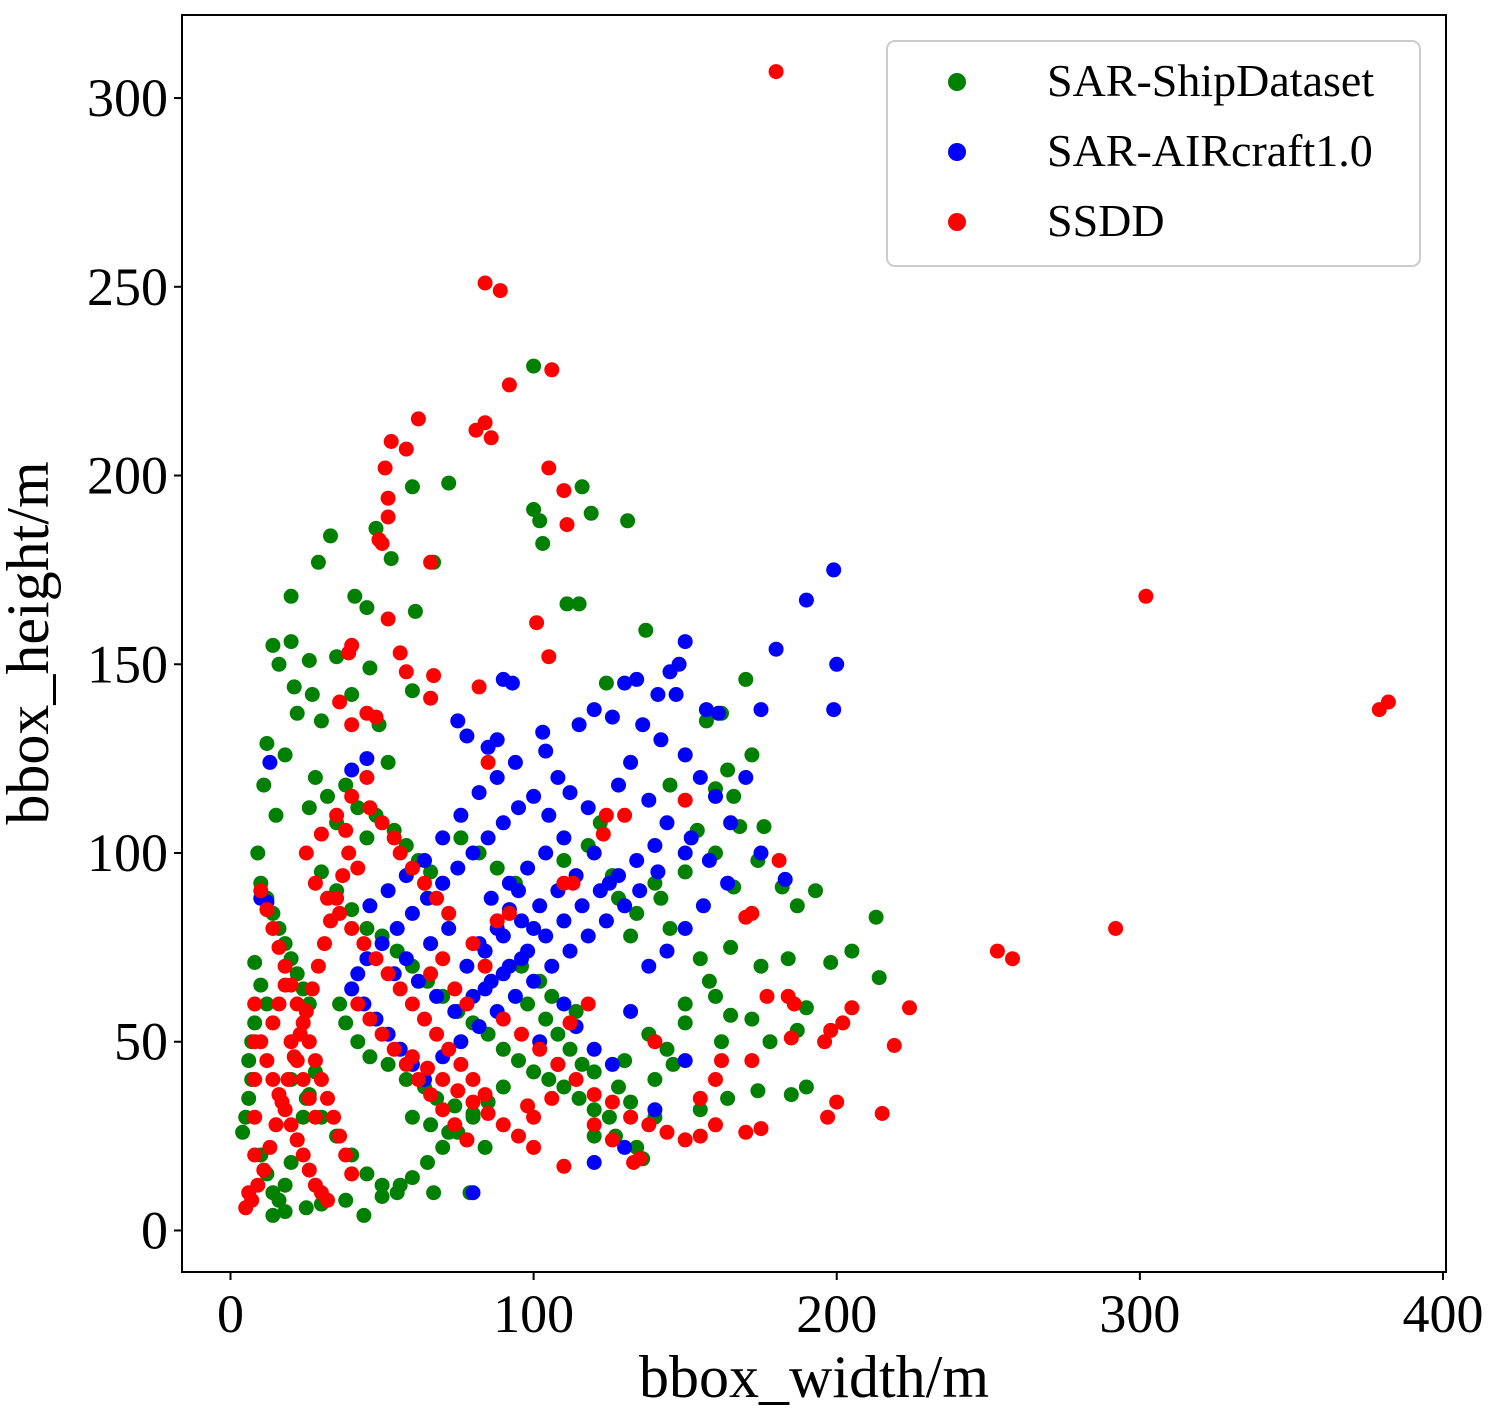  Describe the element at coordinates (1139, 1314) in the screenshot. I see `x-tick-label: 300` at that location.